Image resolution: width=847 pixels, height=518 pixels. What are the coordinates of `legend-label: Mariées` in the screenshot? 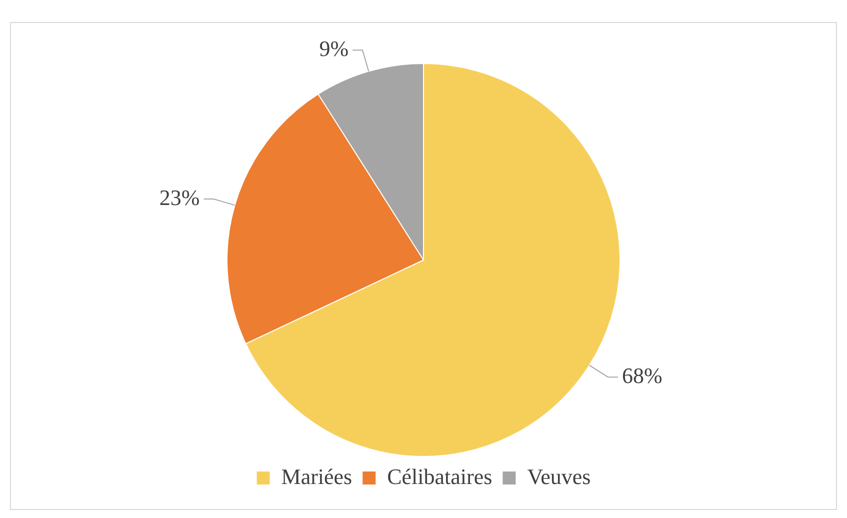 It's located at (316, 476).